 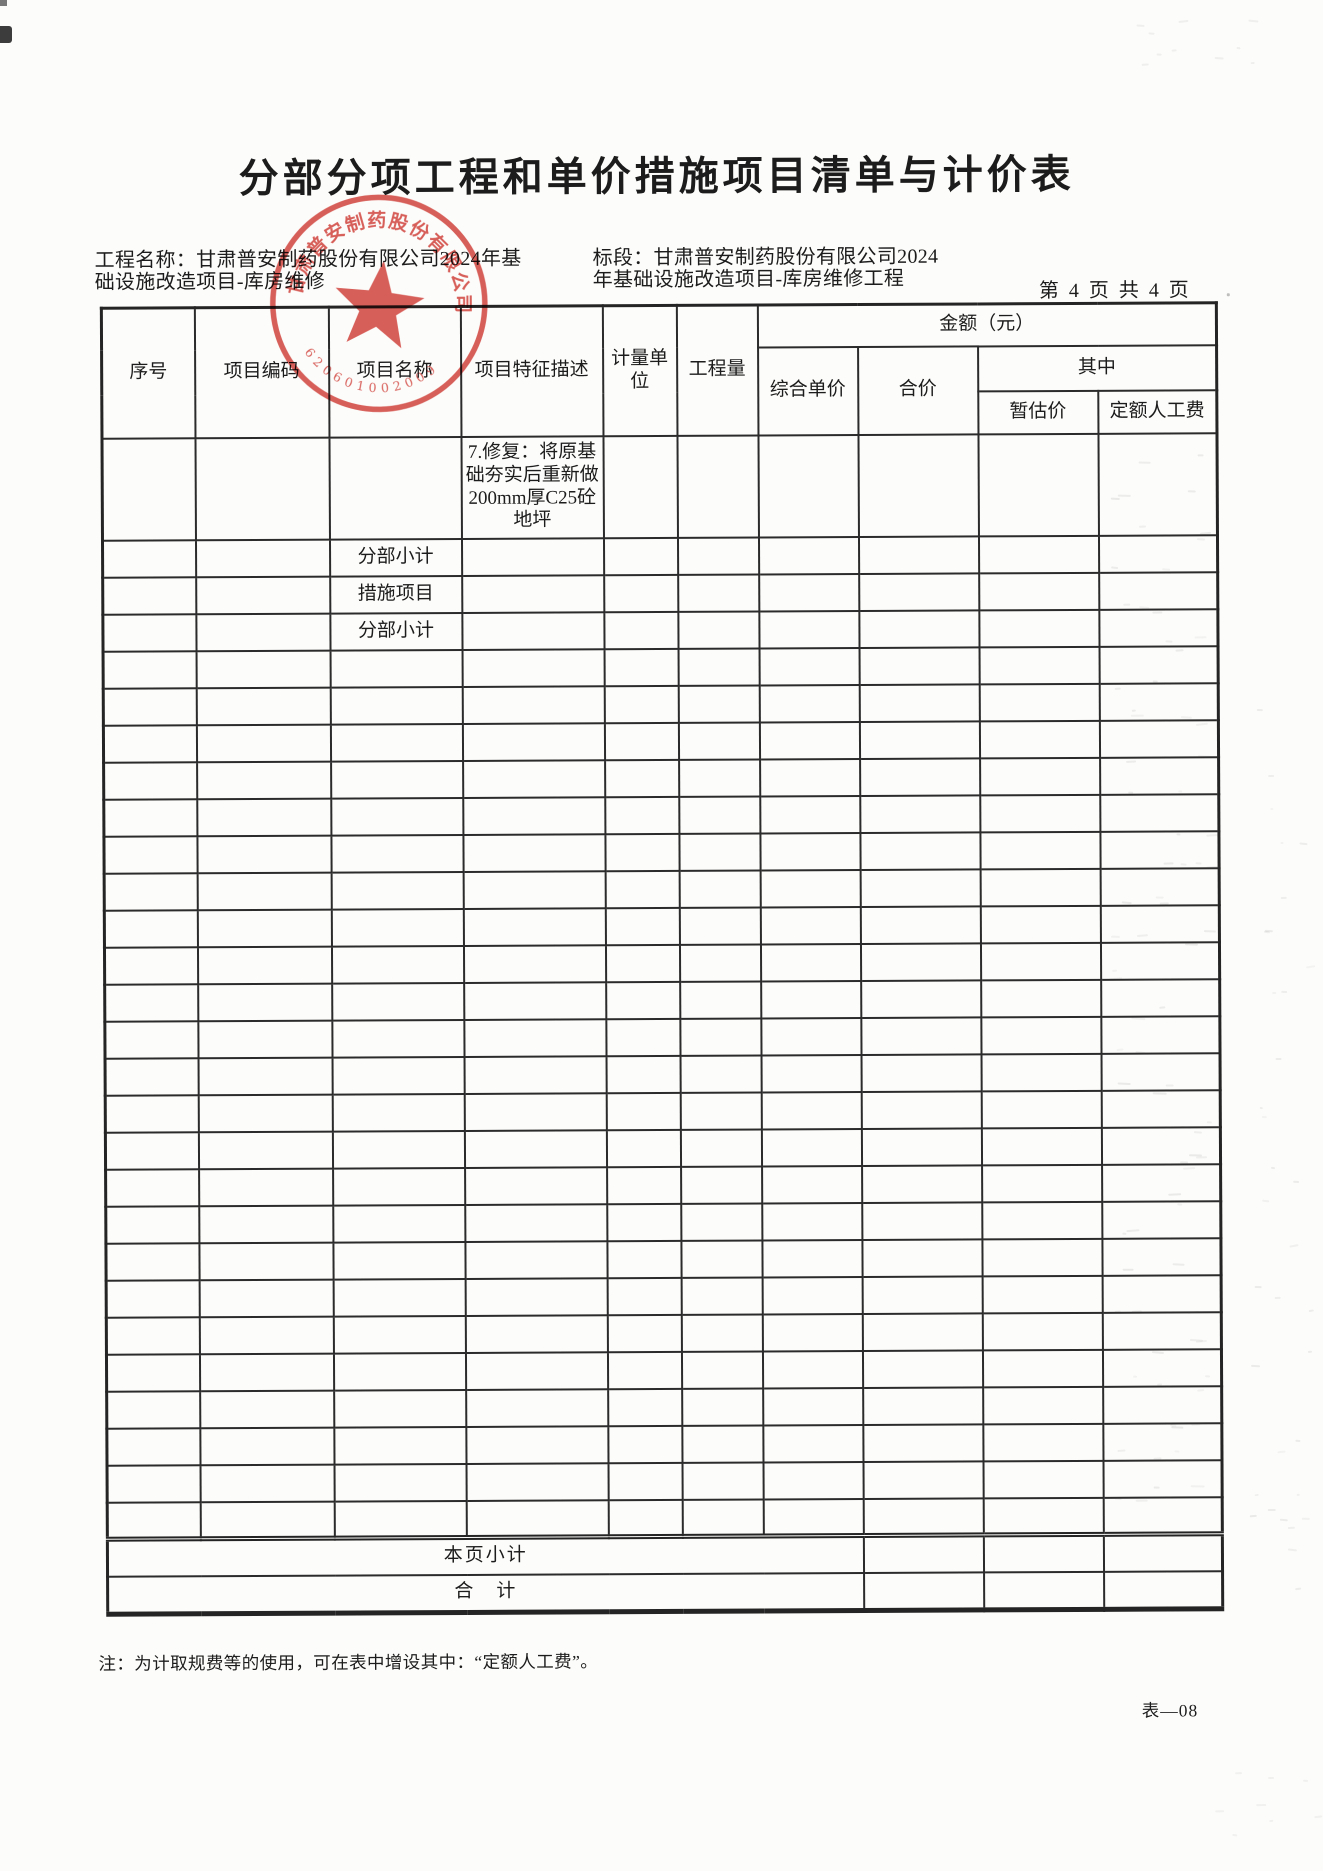 I want to click on table-cell: 本页小计, so click(x=485, y=1556).